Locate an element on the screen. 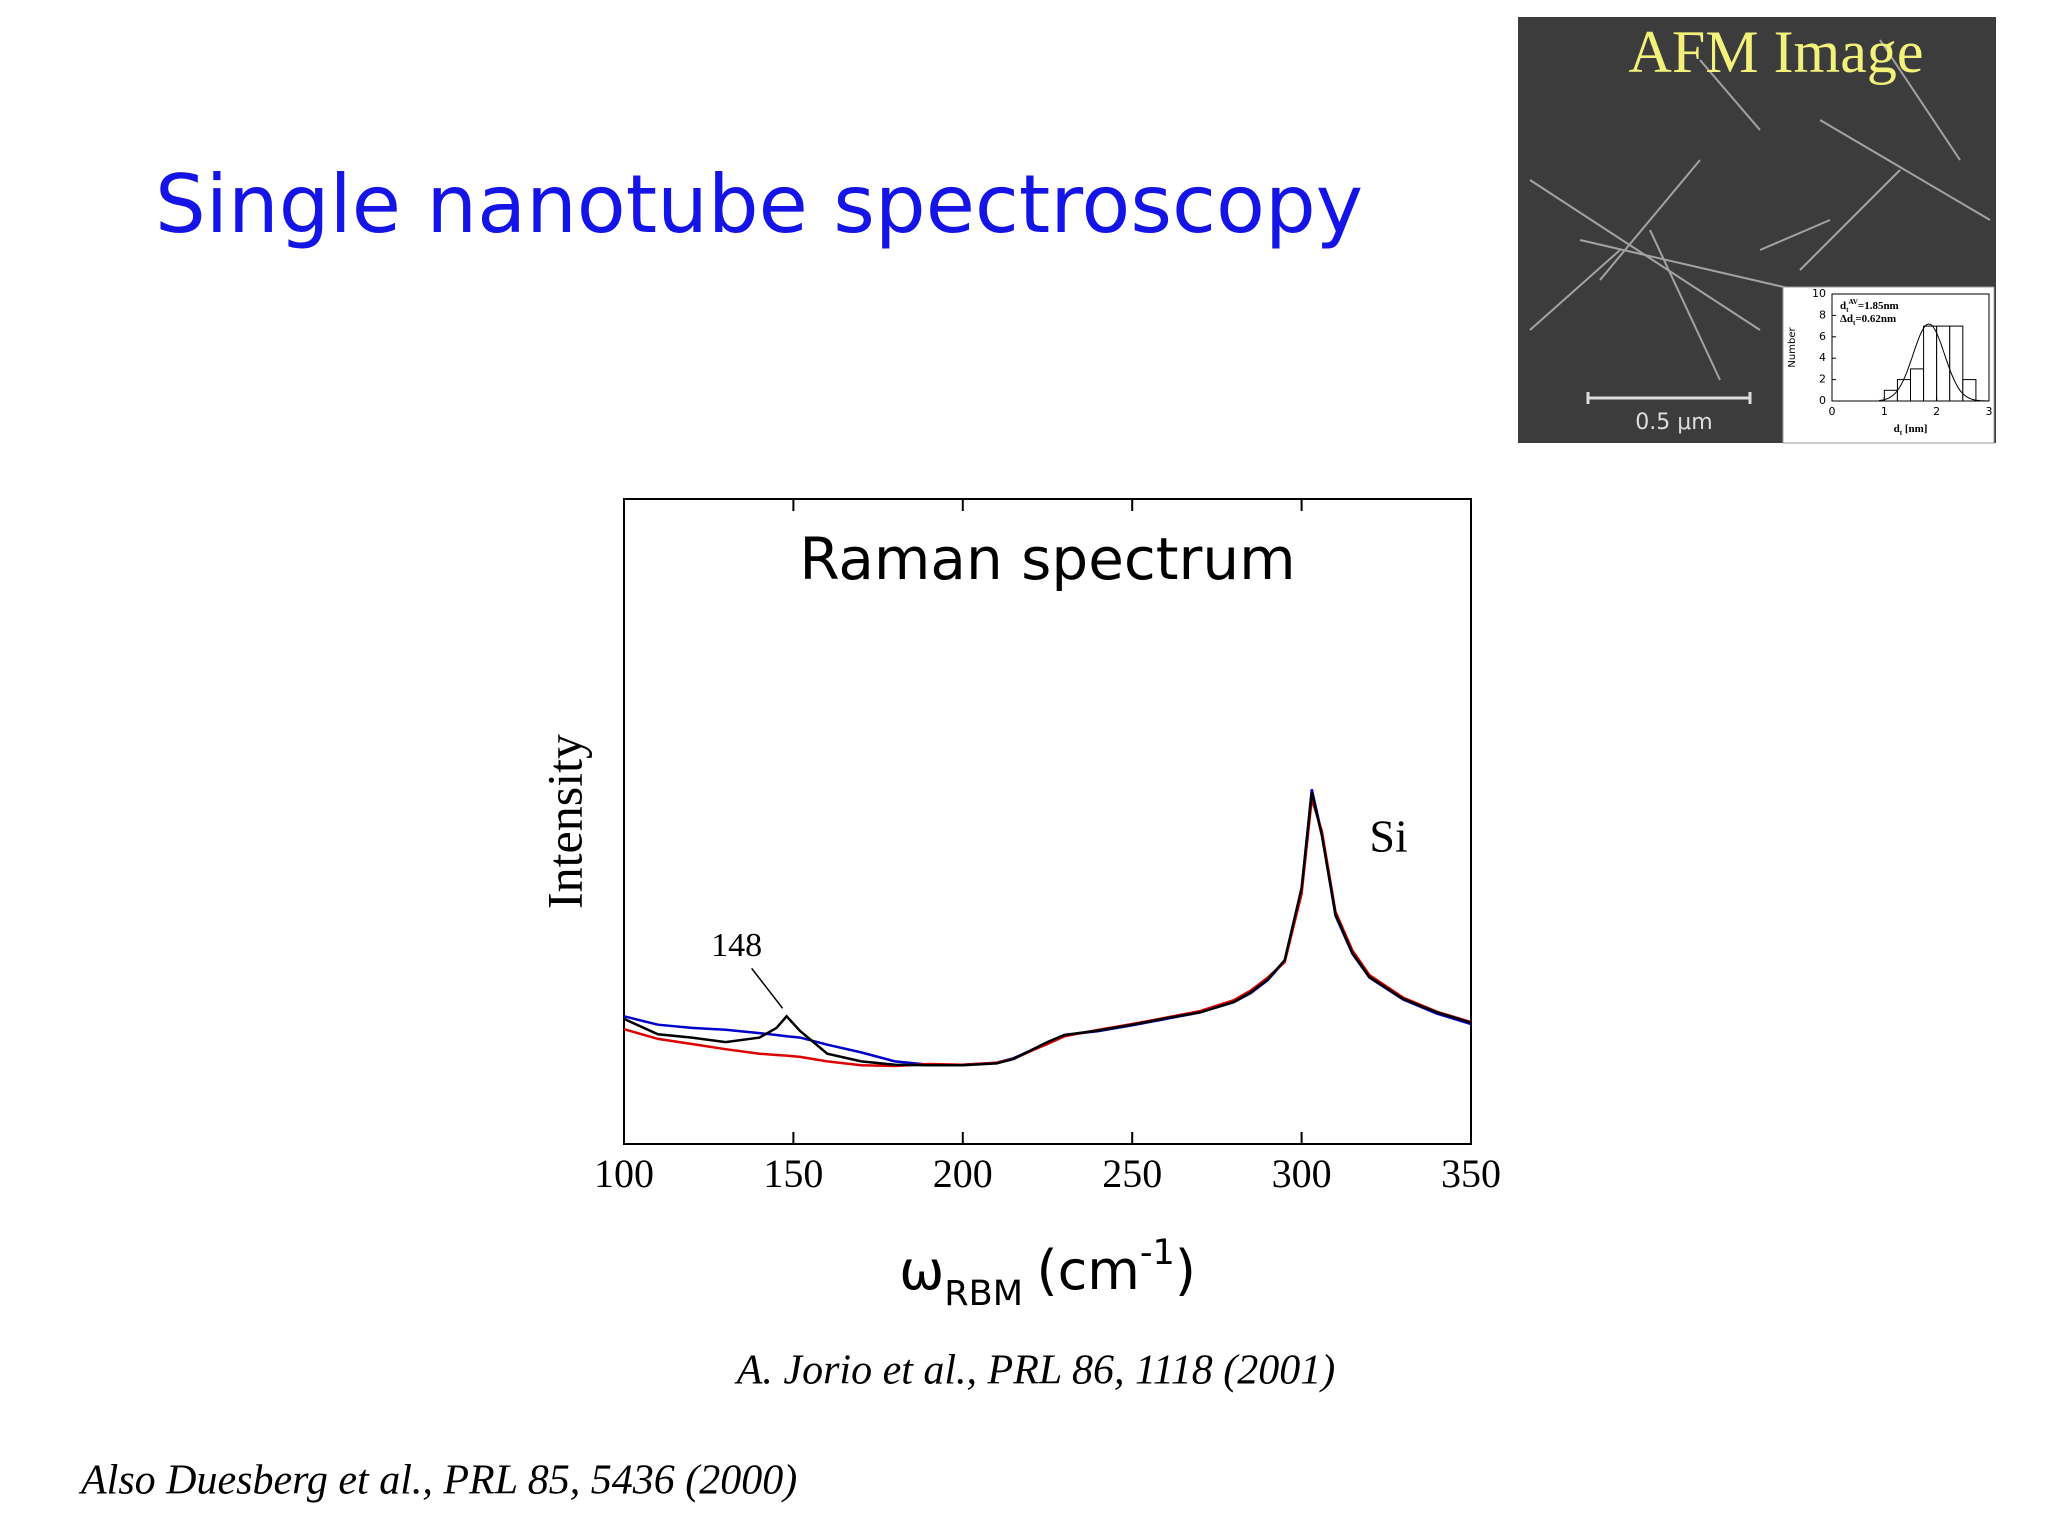 The image size is (2048, 1536). y-tick-label: 10 is located at coordinates (1819, 293).